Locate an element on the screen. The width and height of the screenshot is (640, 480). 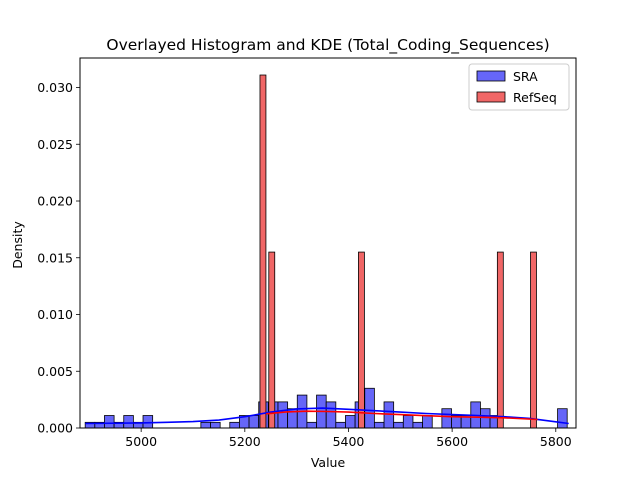
x-tick-label: 5000 is located at coordinates (141, 441).